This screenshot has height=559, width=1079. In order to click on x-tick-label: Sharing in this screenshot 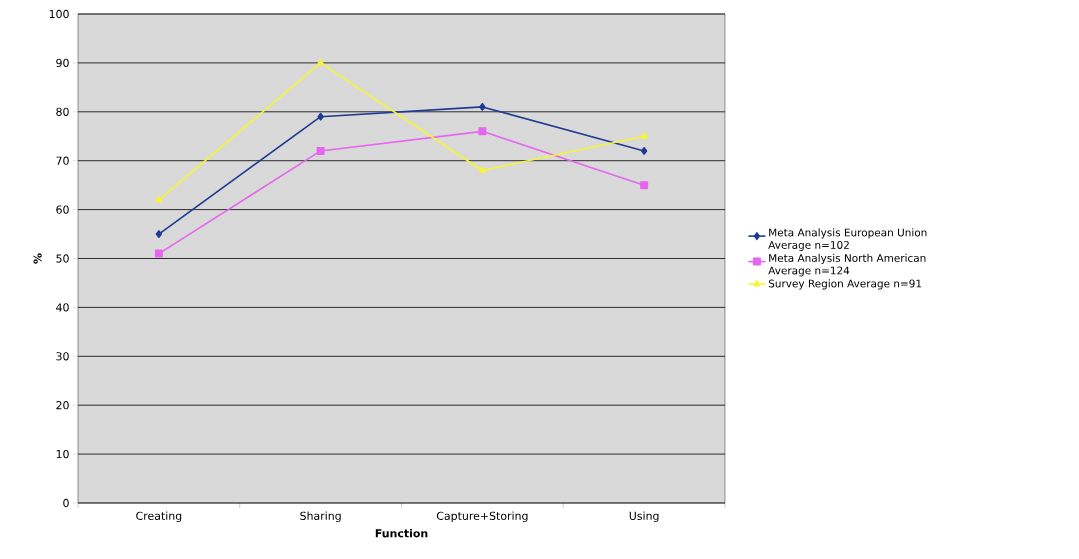, I will do `click(320, 517)`.